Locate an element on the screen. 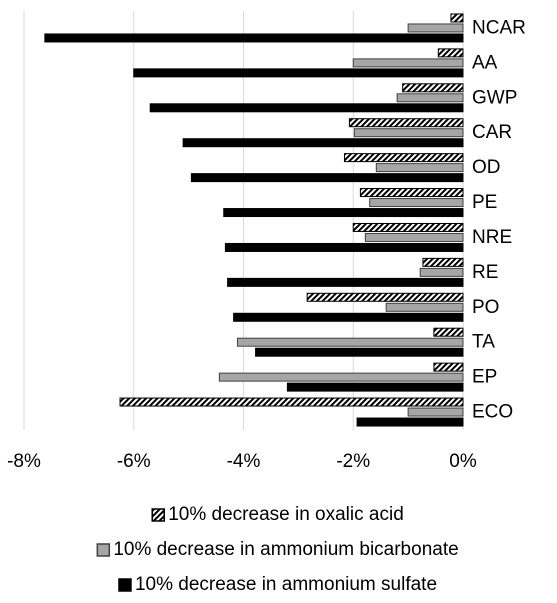  y-tick-label: EP is located at coordinates (484, 377).